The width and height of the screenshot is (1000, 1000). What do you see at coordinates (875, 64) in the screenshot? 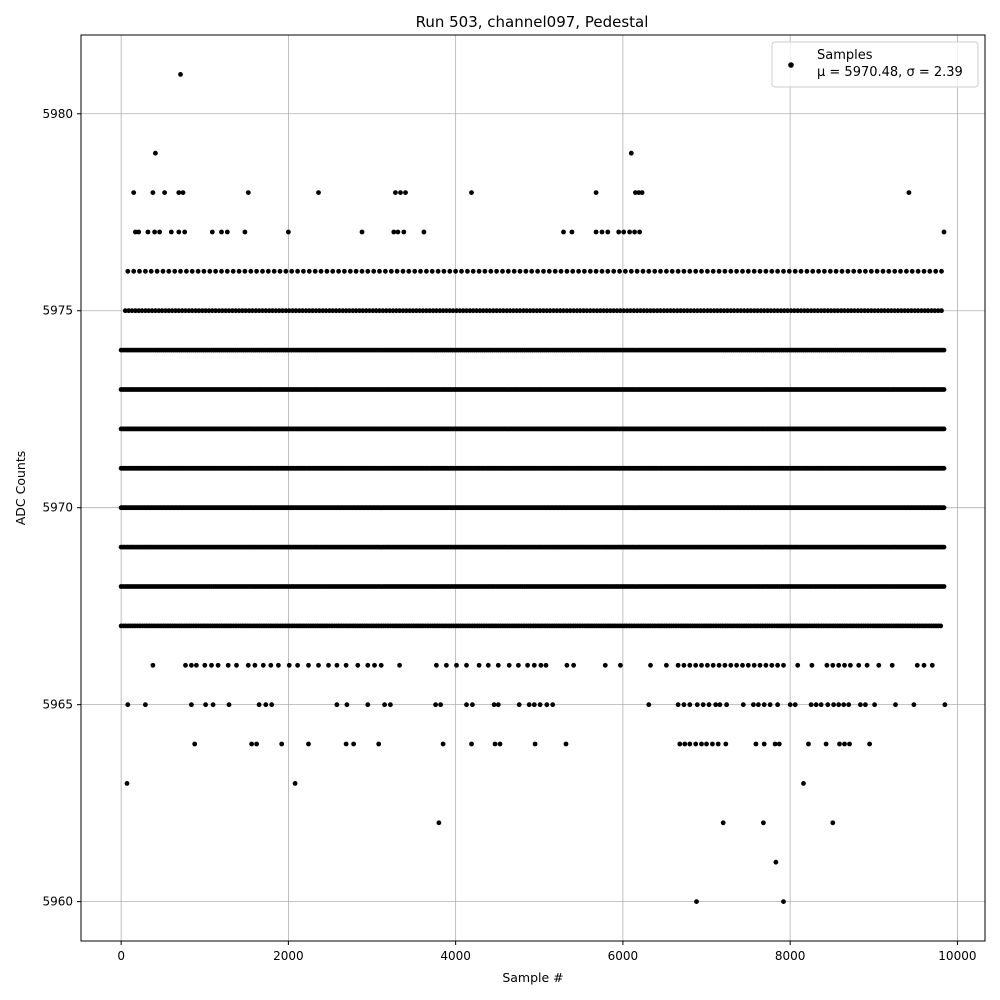
I see `legend: Samples μ = 5970.48, σ = 2.39` at bounding box center [875, 64].